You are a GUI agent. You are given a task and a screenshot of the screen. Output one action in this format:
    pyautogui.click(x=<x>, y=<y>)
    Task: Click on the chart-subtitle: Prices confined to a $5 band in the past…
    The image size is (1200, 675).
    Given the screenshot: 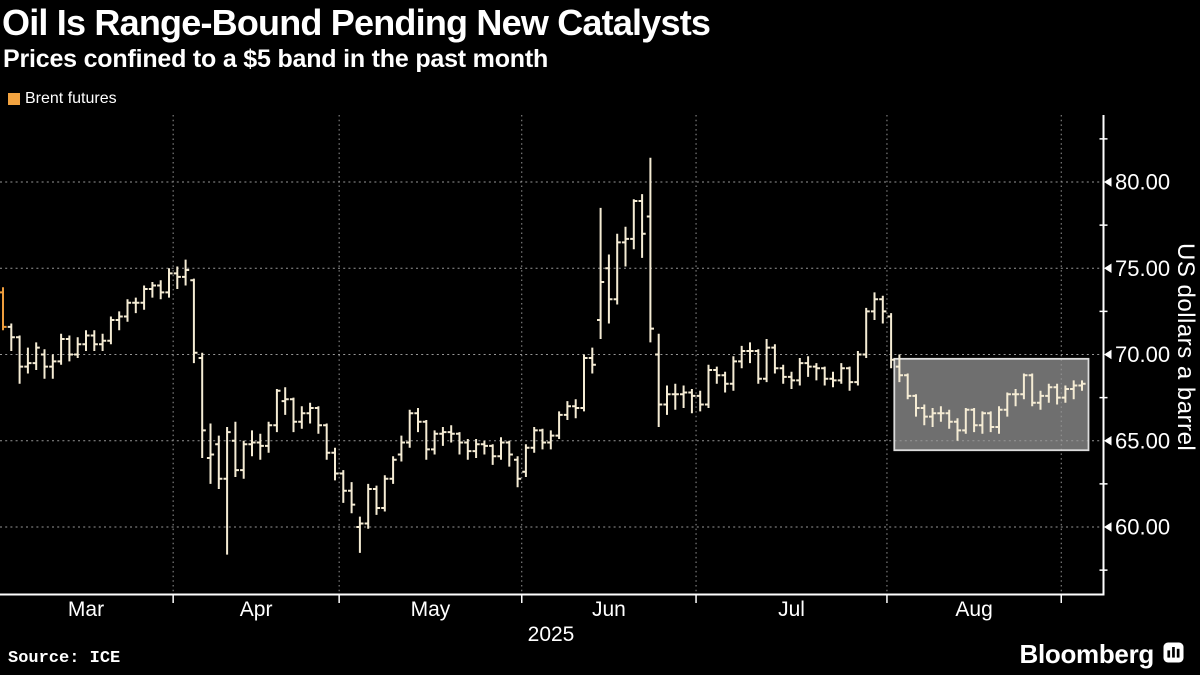 What is the action you would take?
    pyautogui.click(x=276, y=59)
    